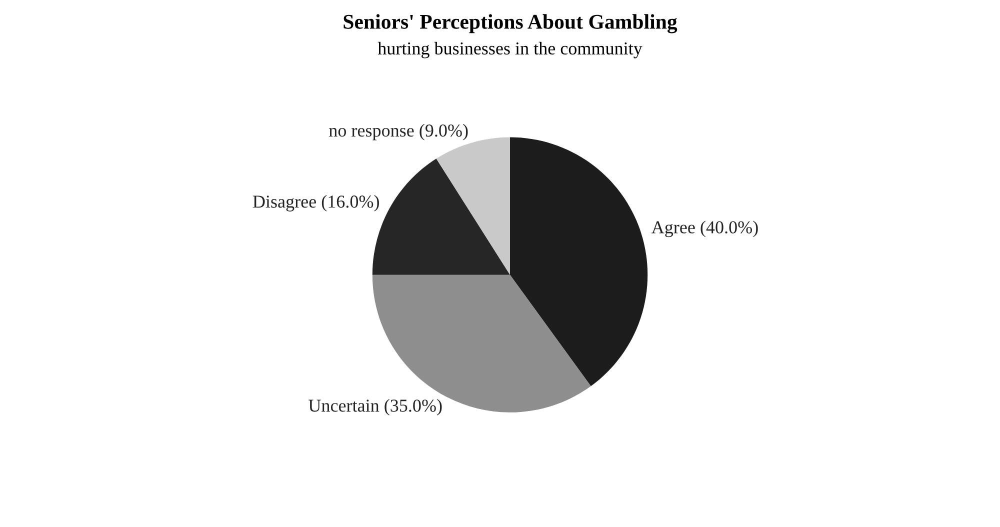  I want to click on slice-label: Uncertain (35.0%), so click(375, 407).